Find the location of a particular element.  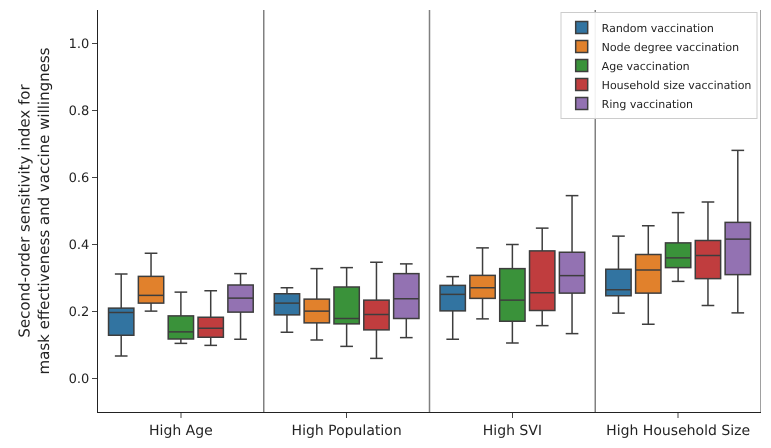

x-tick-label: High Household Size is located at coordinates (678, 430).